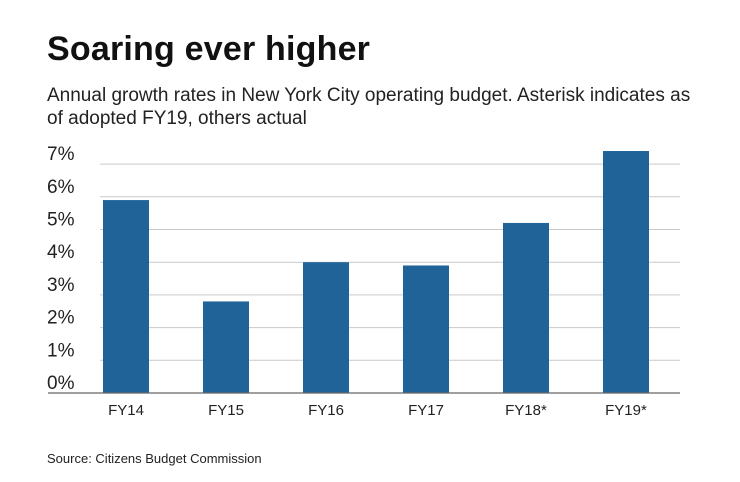 This screenshot has width=740, height=482. Describe the element at coordinates (126, 410) in the screenshot. I see `x-tick-label: FY14` at that location.